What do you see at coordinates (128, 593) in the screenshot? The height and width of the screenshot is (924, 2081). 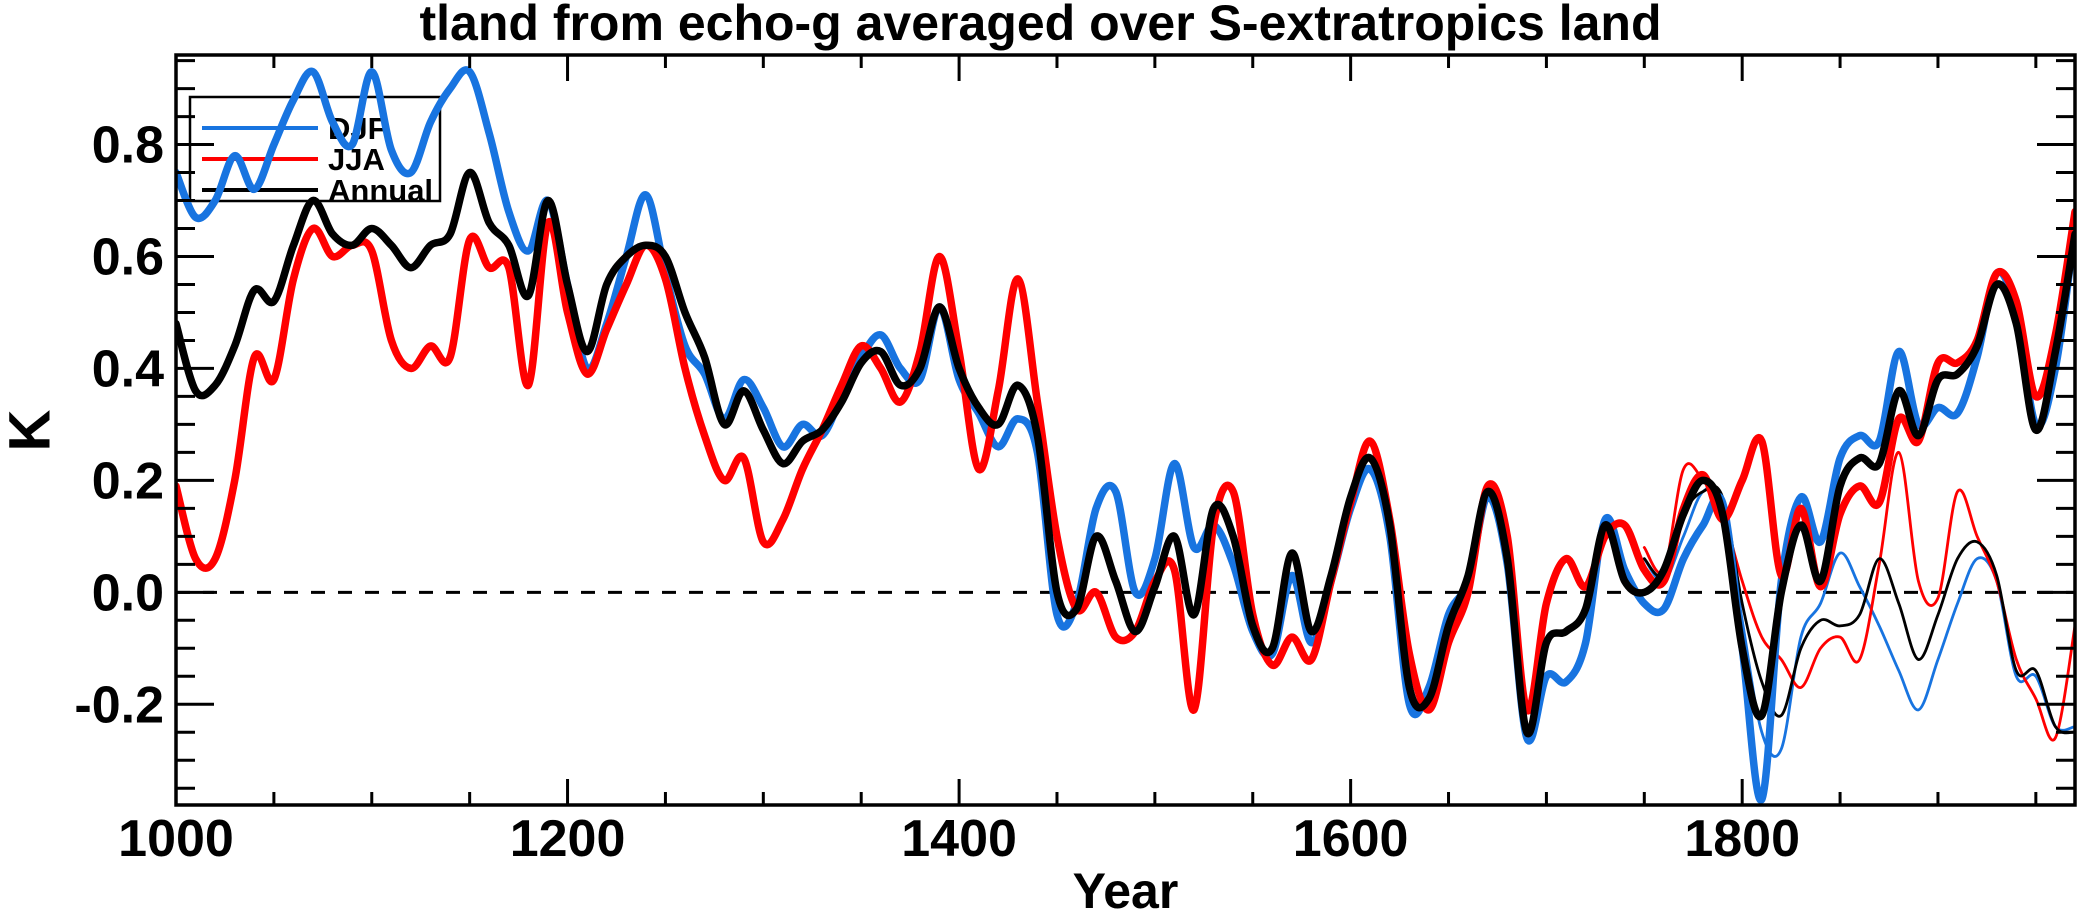 I see `y-tick-label: 0.0` at bounding box center [128, 593].